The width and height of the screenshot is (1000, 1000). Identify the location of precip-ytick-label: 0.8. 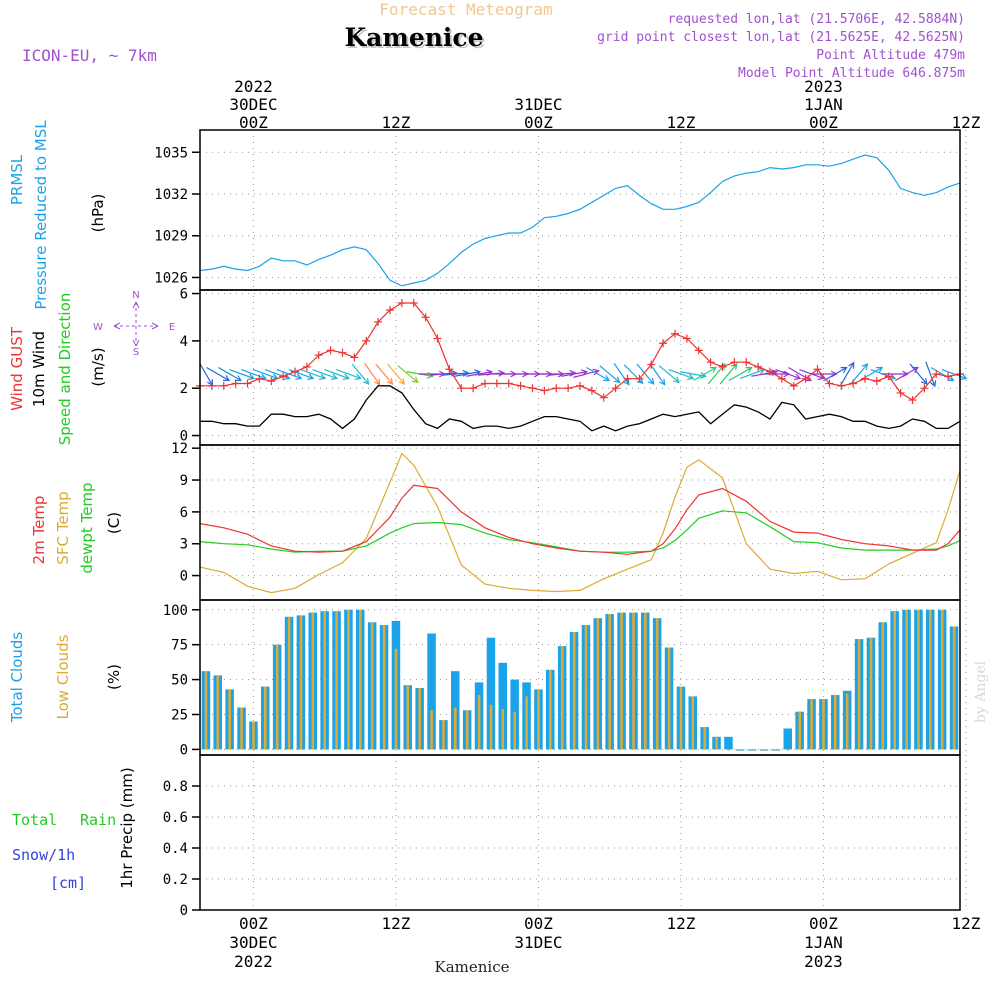
(175, 787).